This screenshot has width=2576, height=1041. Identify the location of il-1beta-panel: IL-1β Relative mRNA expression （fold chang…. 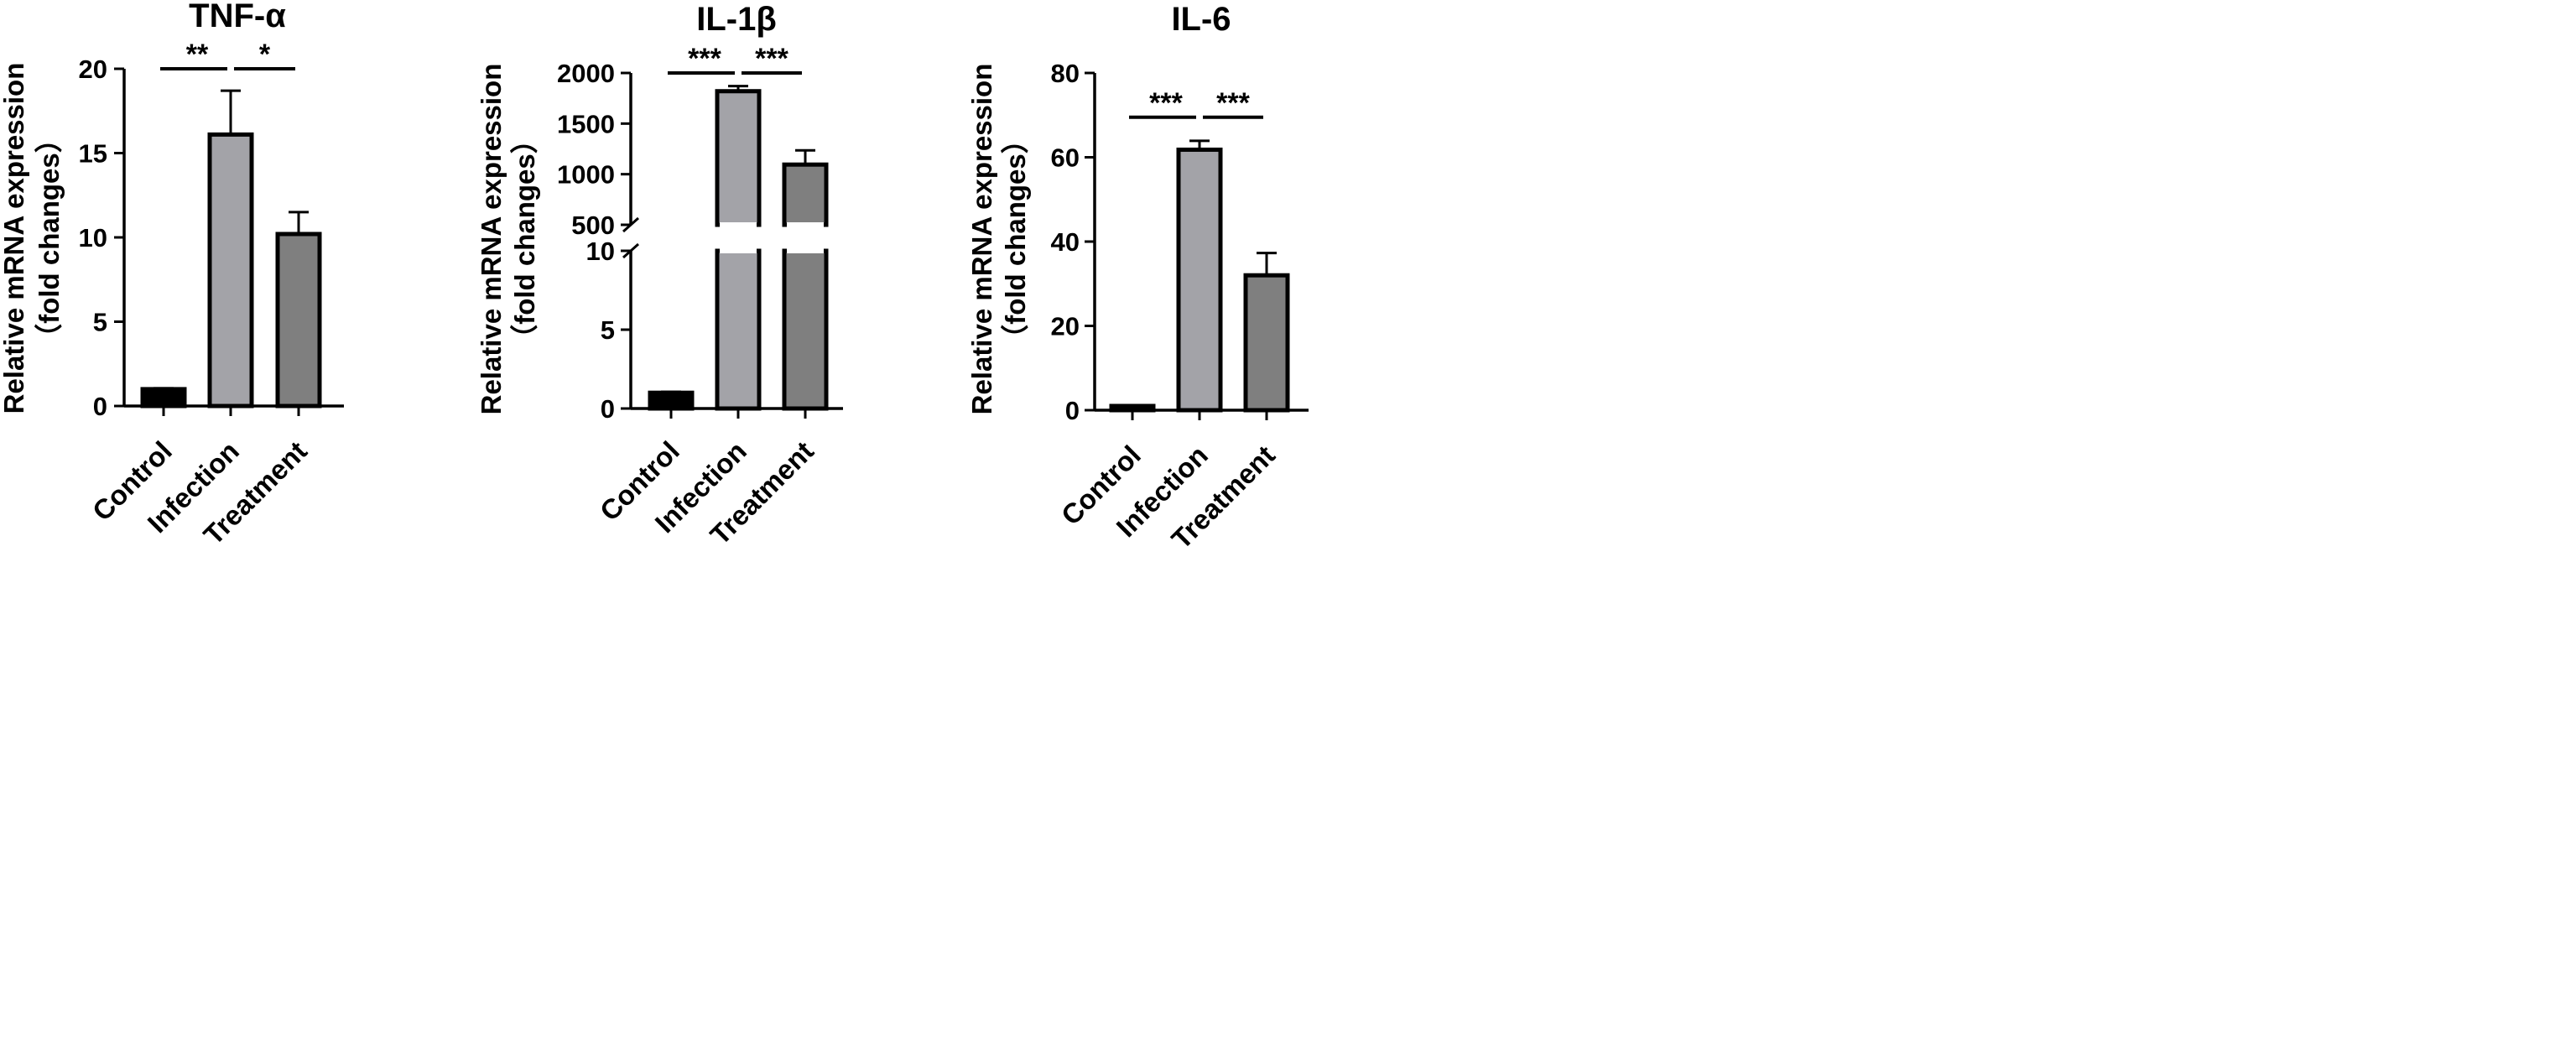
(659, 275).